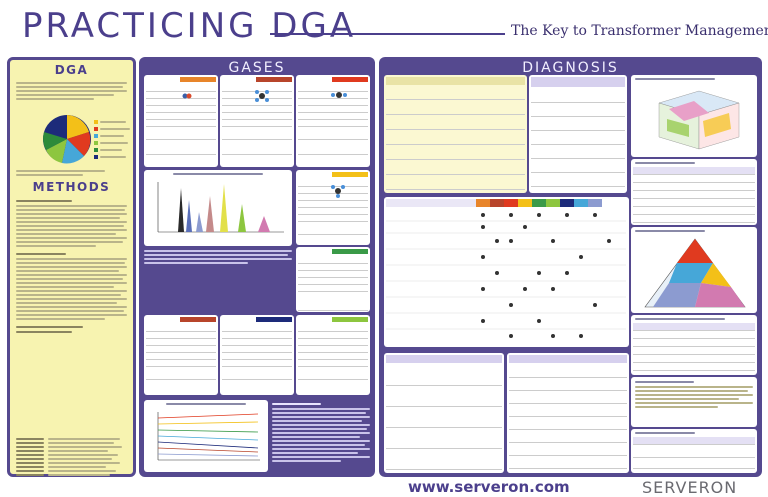  I want to click on methods-section-title: METHODS, so click(71, 187).